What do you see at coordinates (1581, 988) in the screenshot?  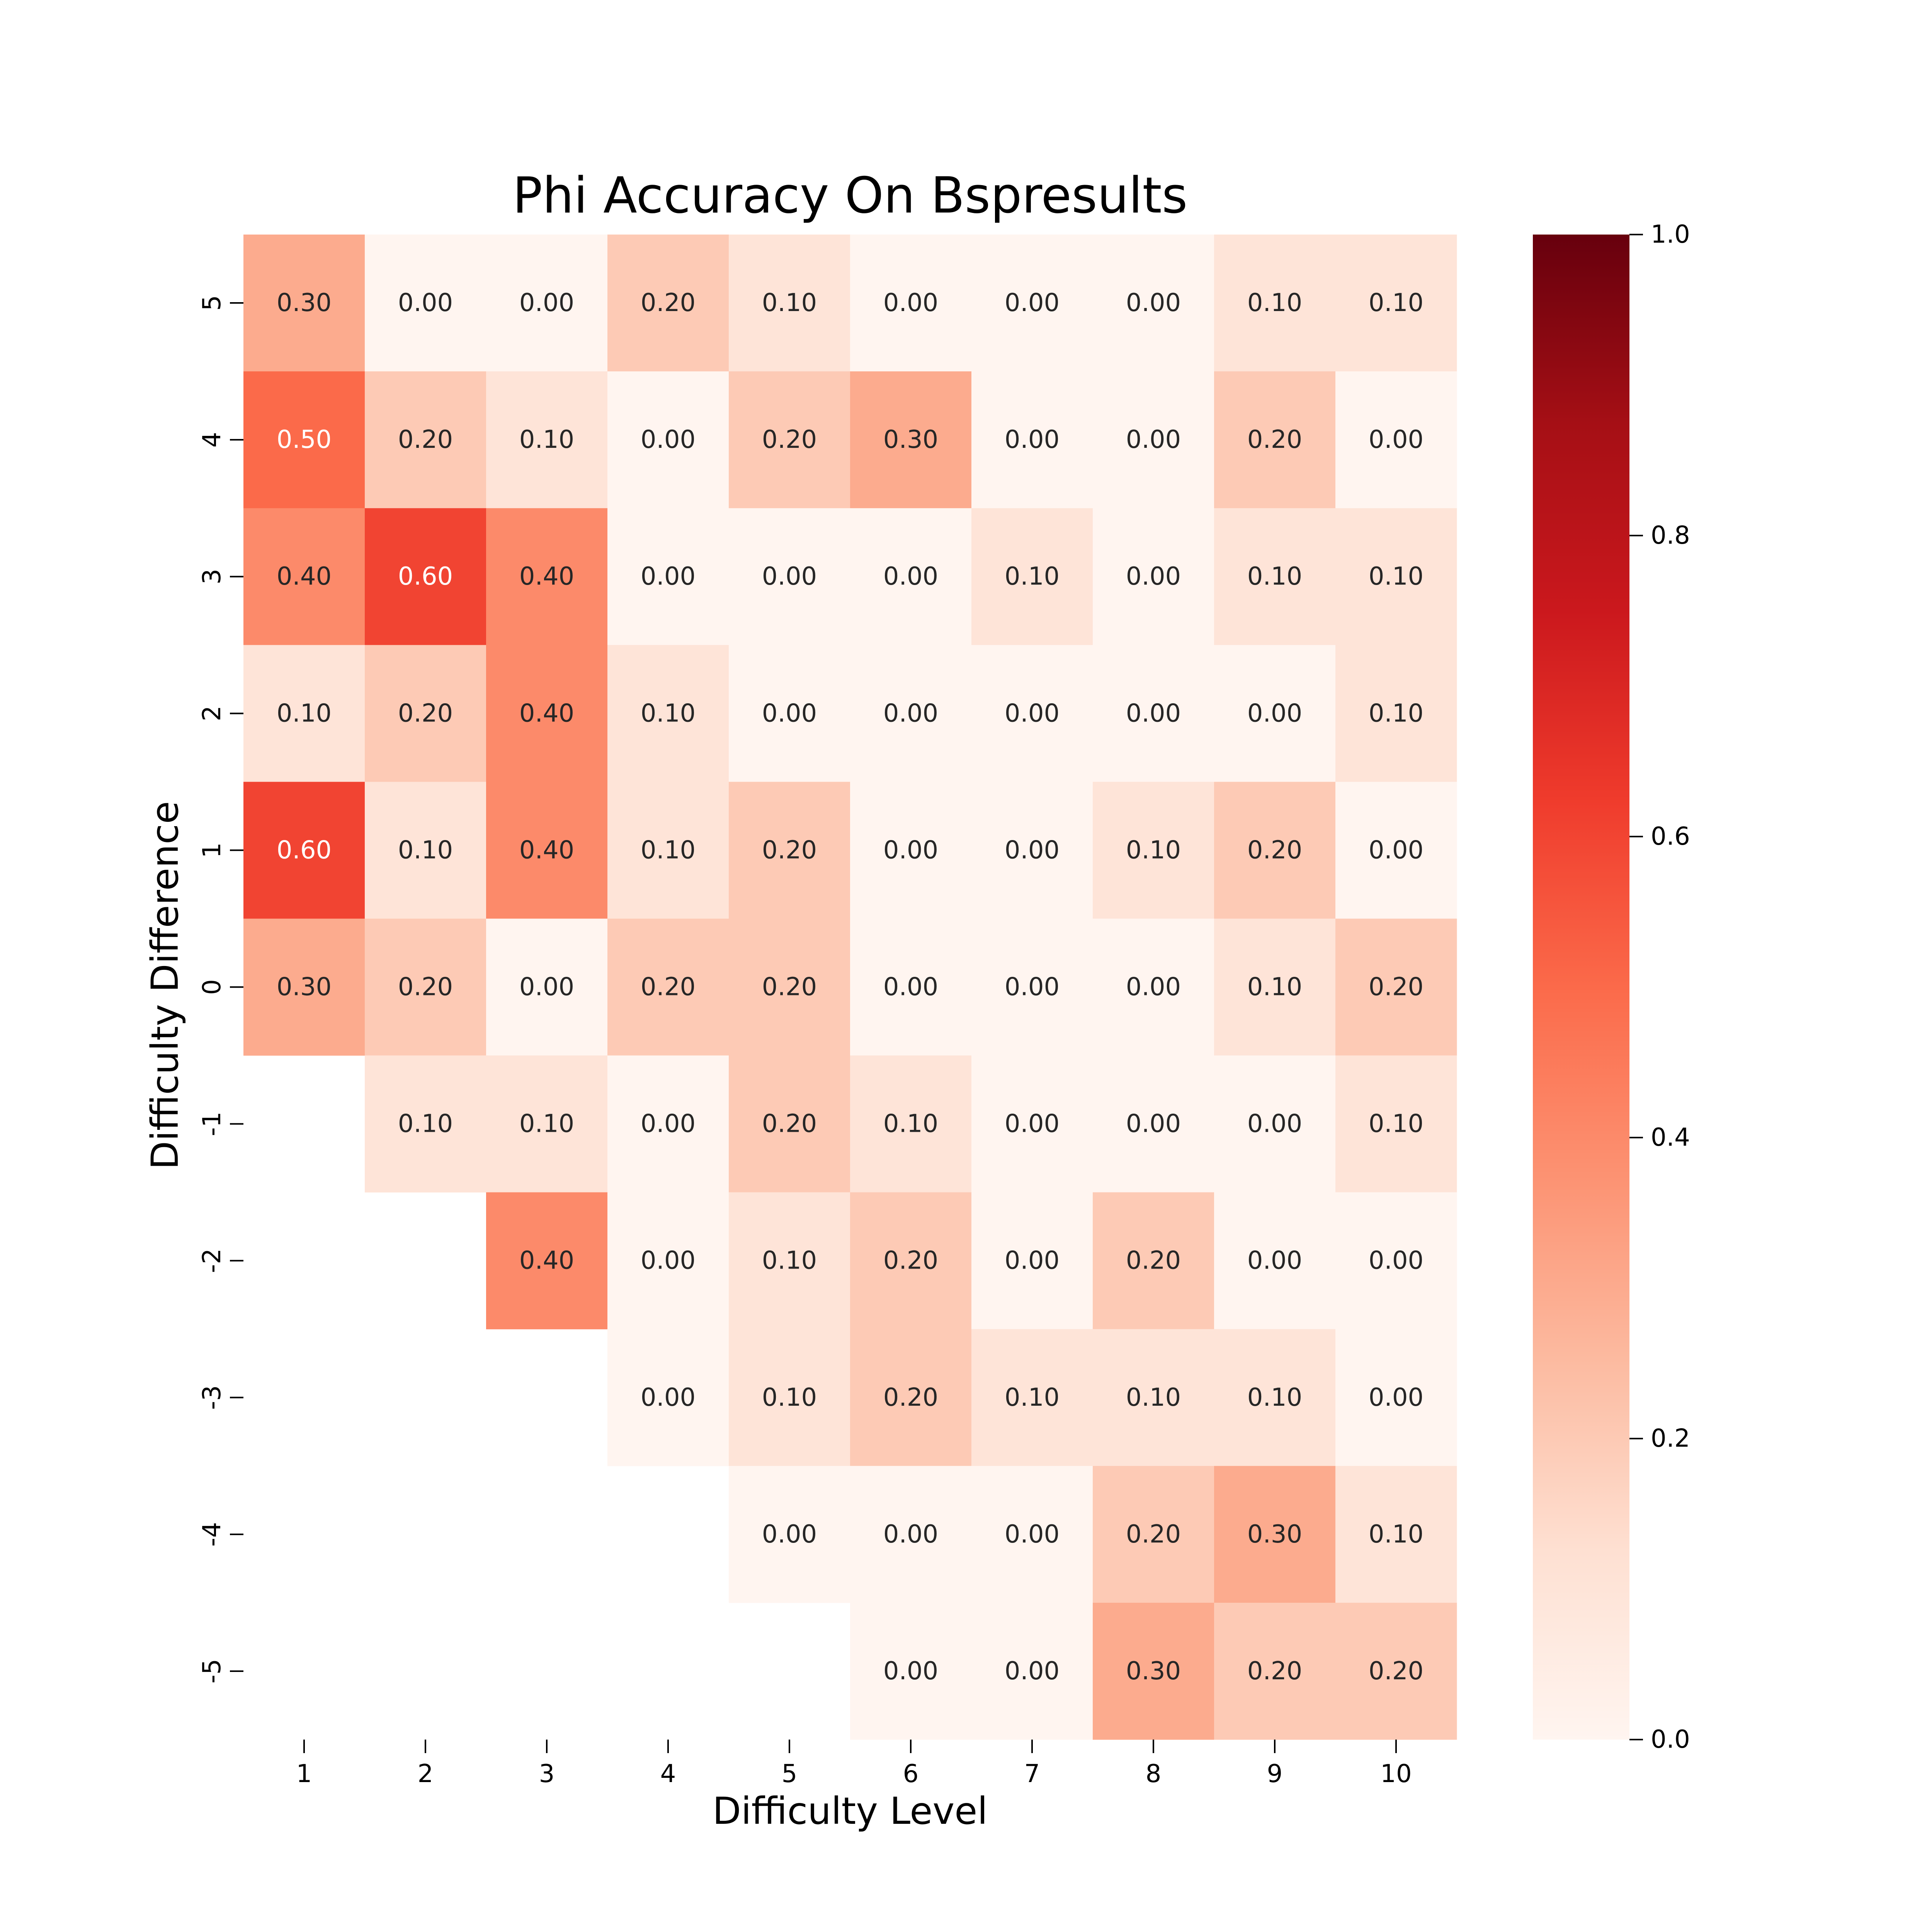 I see `colorbar` at bounding box center [1581, 988].